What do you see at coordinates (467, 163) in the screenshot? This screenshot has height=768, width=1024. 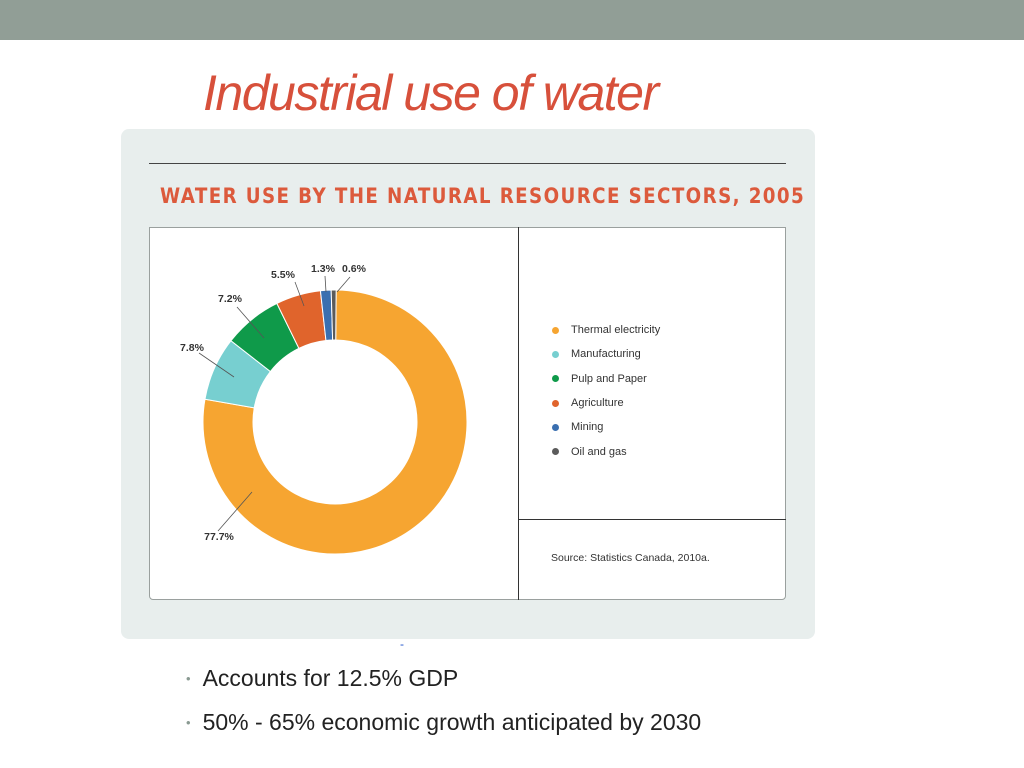 I see `panel-rule` at bounding box center [467, 163].